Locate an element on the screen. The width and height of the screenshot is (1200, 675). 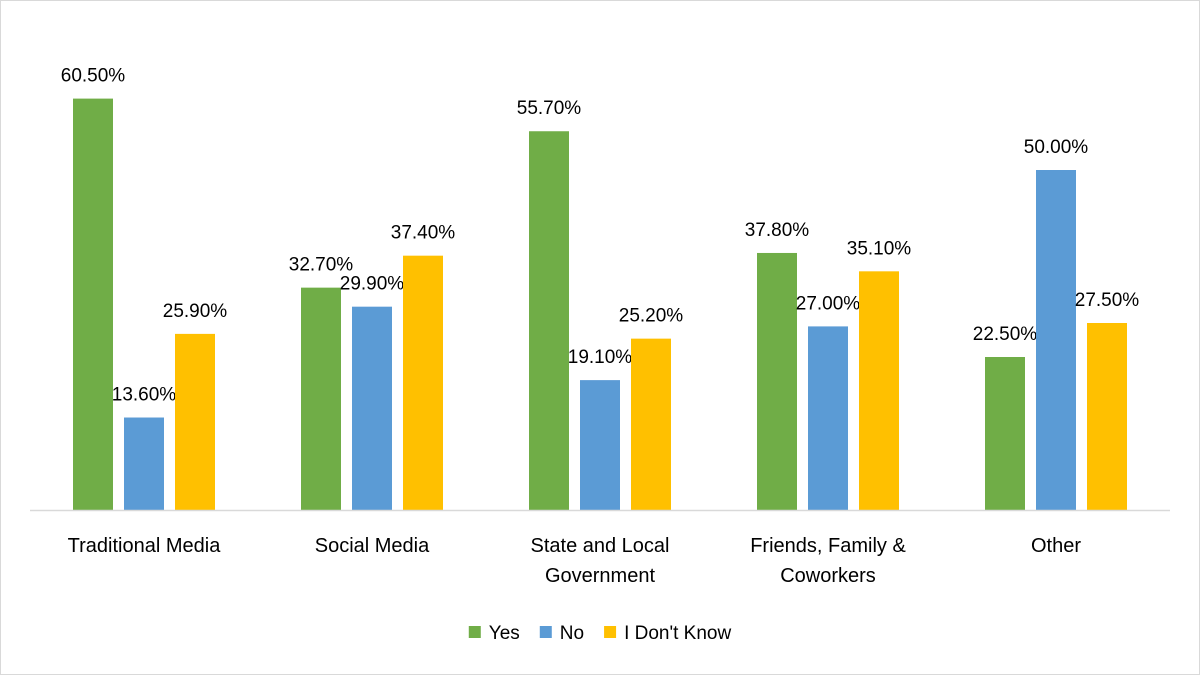
data-label: 25.20% is located at coordinates (651, 316).